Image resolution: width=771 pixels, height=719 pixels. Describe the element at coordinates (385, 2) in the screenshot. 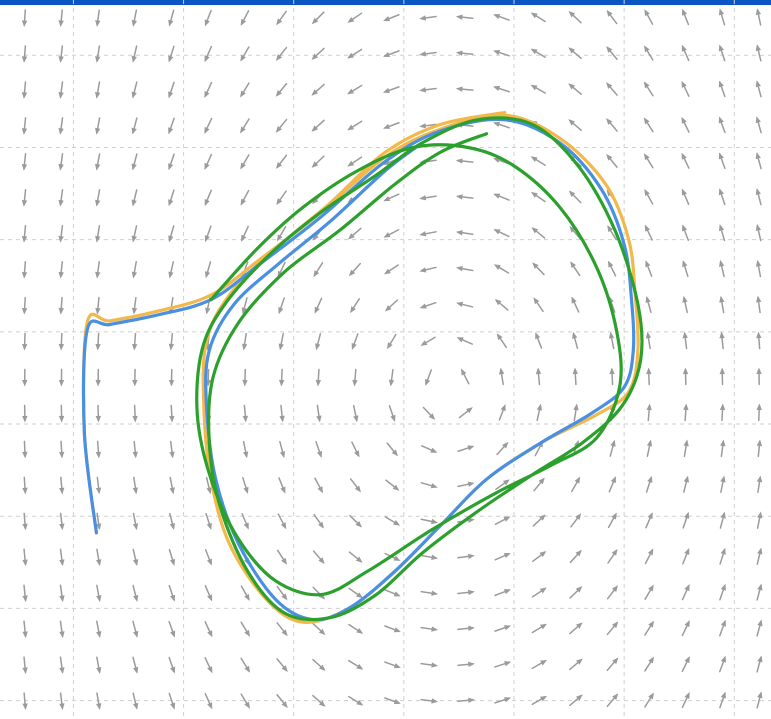

I see `top-color-bar` at that location.